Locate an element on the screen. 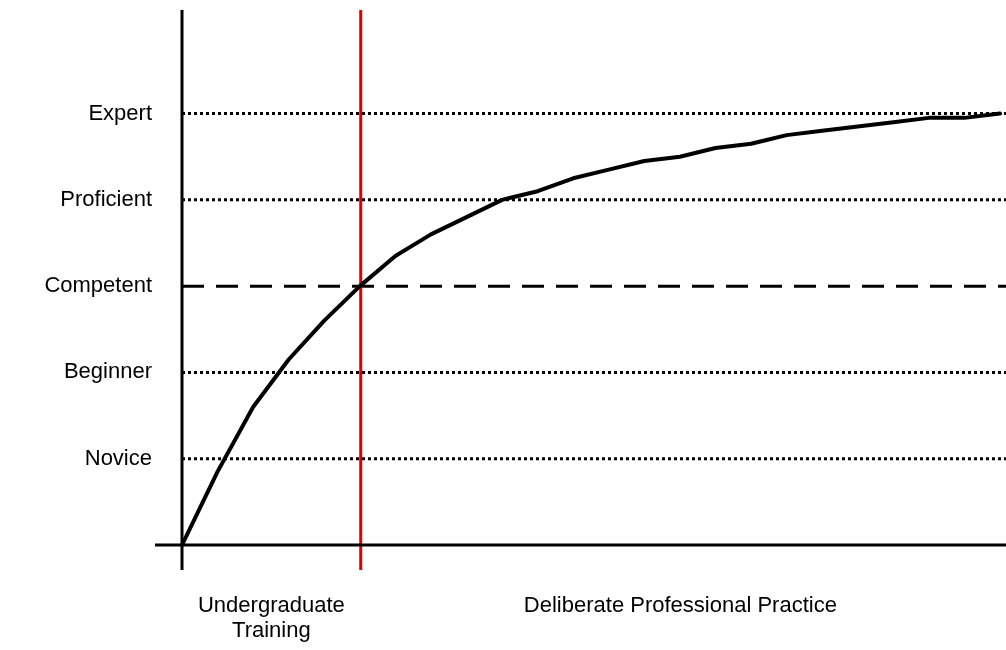 This screenshot has height=650, width=1006. text: Undergraduate Training is located at coordinates (271, 617).